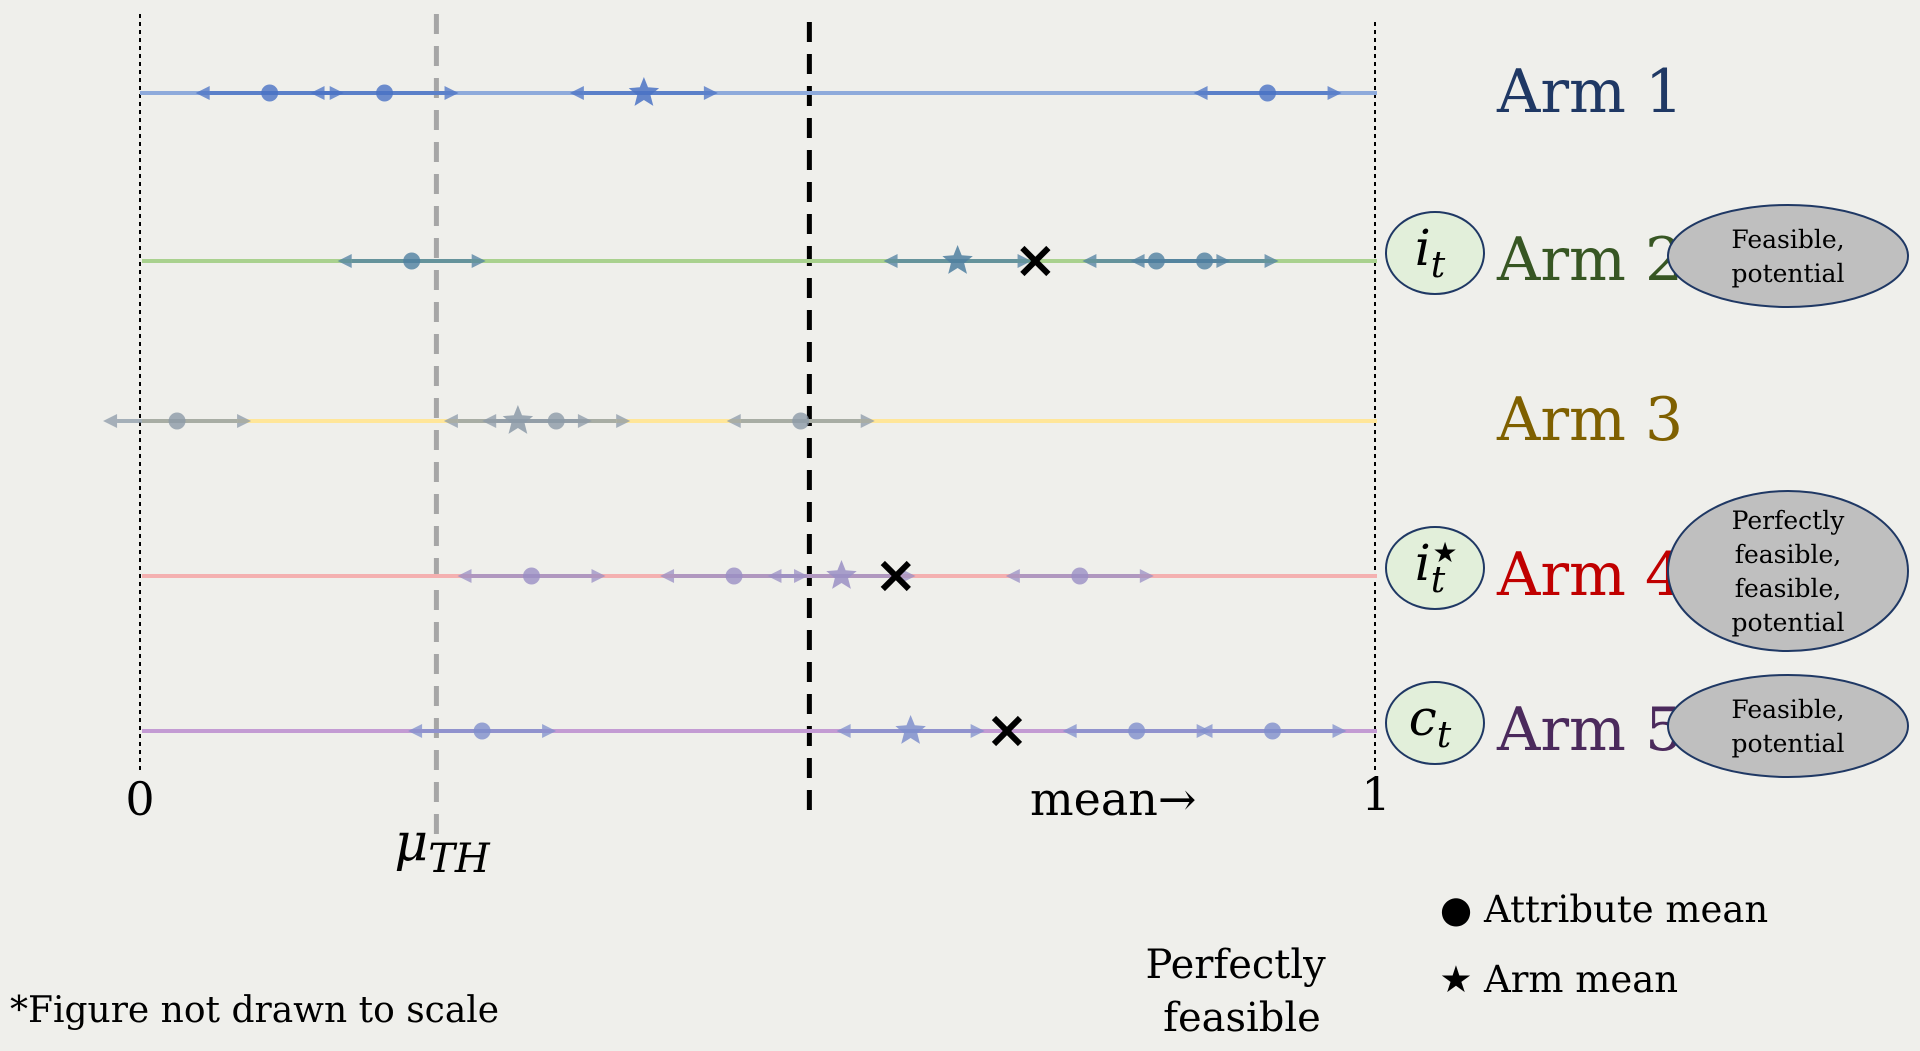 This screenshot has height=1051, width=1920. Describe the element at coordinates (1146, 576) in the screenshot. I see `arm-4-attribute-3-right-arrowhead` at that location.